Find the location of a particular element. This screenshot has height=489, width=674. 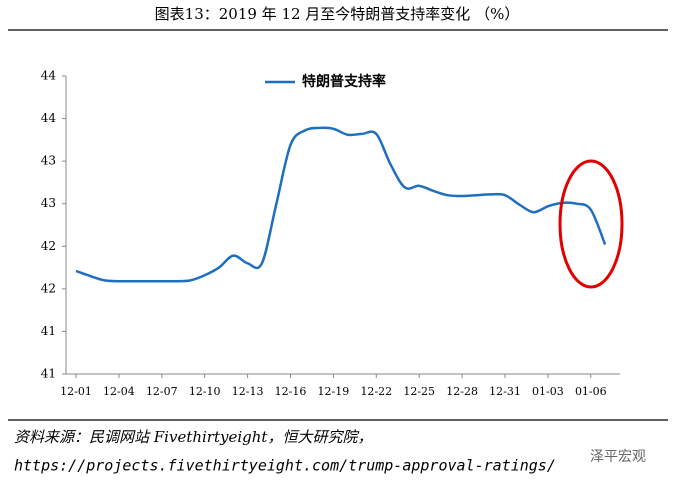

x-tick-label: 12-10 is located at coordinates (205, 391).